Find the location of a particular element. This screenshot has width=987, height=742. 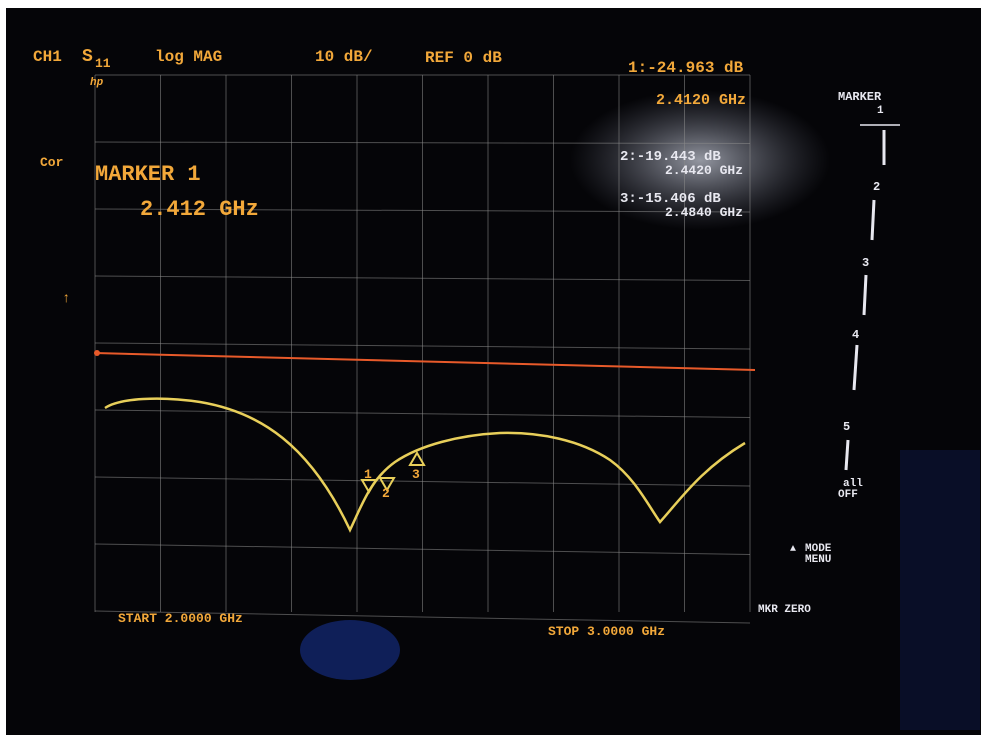

side-glow is located at coordinates (940, 590).